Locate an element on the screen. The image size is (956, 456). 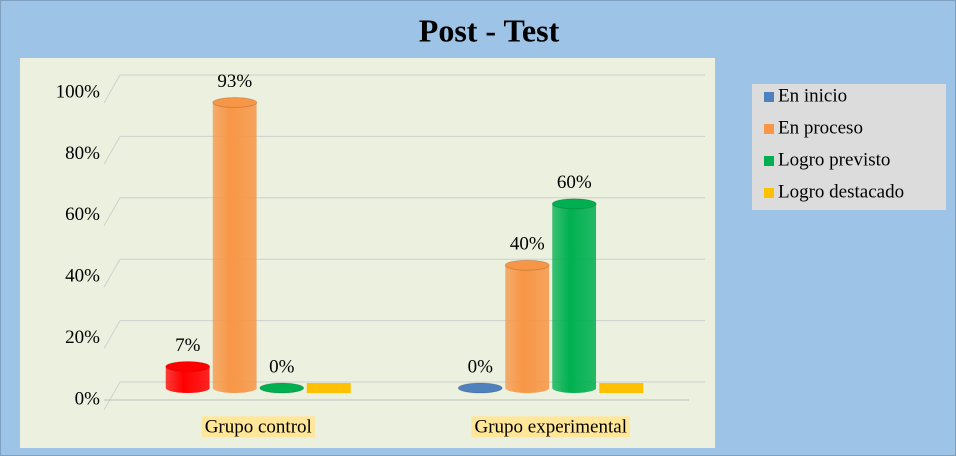
x-tick-label: Grupo experimental is located at coordinates (551, 426).